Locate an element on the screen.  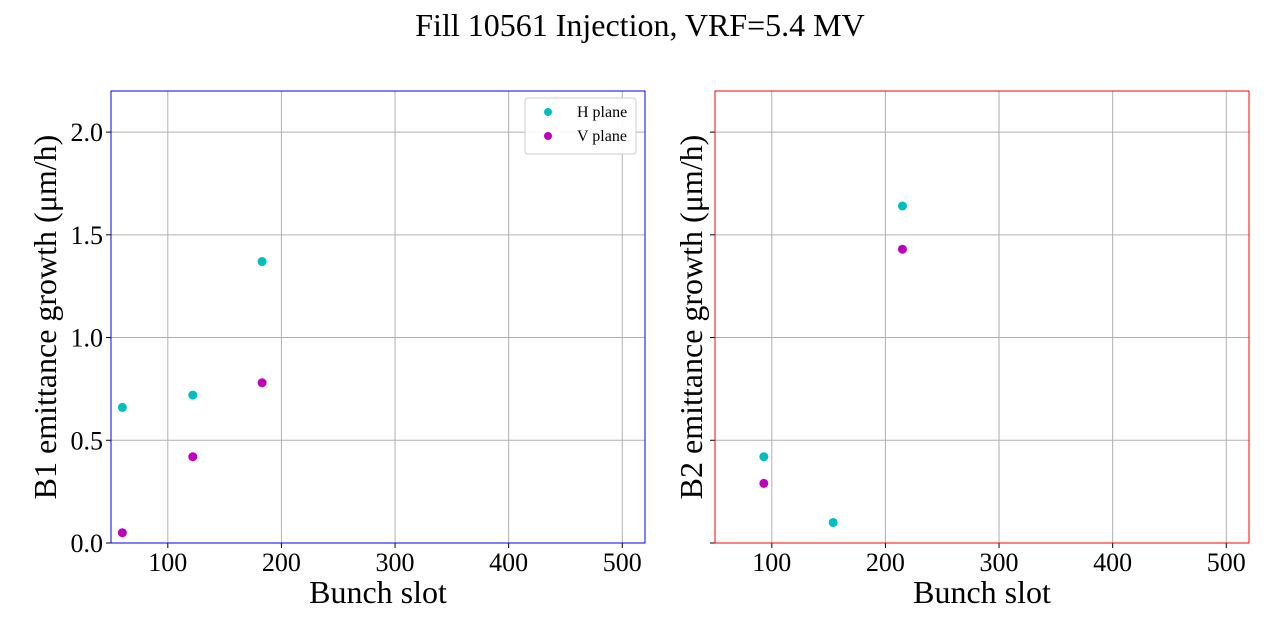
y-tick-label: 0.0 is located at coordinates (87, 543).